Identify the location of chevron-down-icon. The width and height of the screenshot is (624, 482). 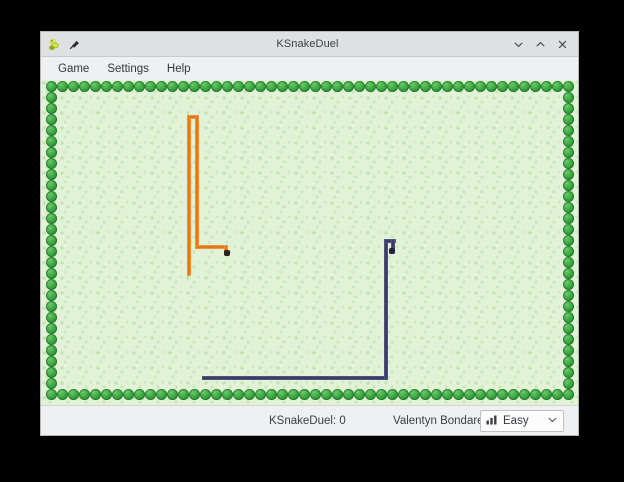
(552, 421).